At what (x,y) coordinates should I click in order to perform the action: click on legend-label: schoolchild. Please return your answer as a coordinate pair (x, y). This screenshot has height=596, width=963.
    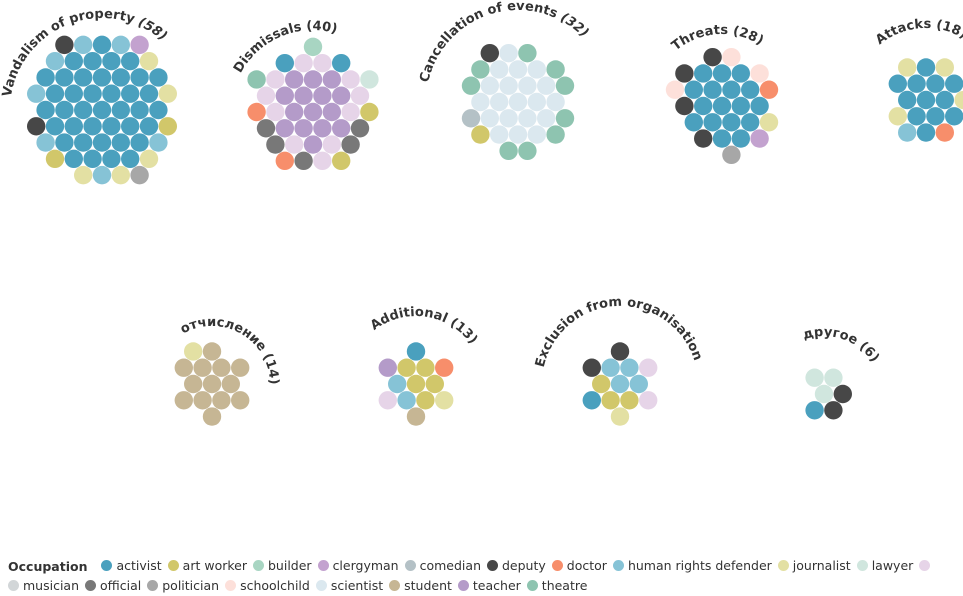
    Looking at the image, I should click on (275, 585).